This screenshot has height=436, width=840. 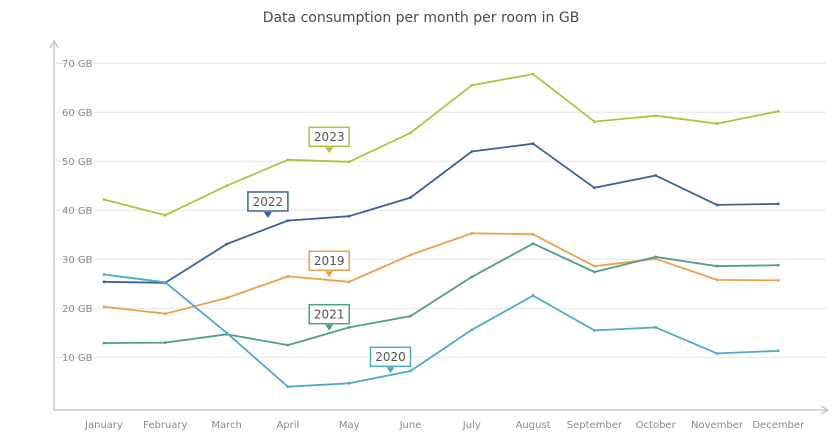 I want to click on series-label-2020: 2020, so click(x=390, y=360).